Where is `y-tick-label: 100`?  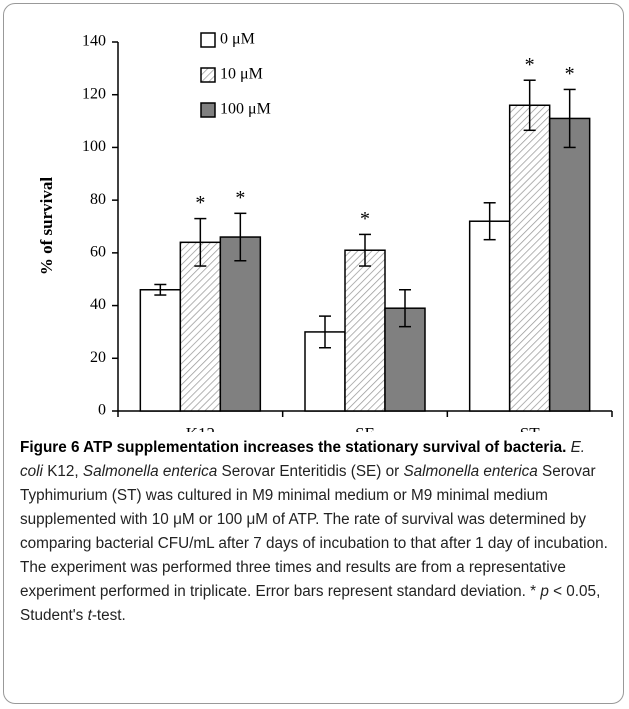
y-tick-label: 100 is located at coordinates (94, 146).